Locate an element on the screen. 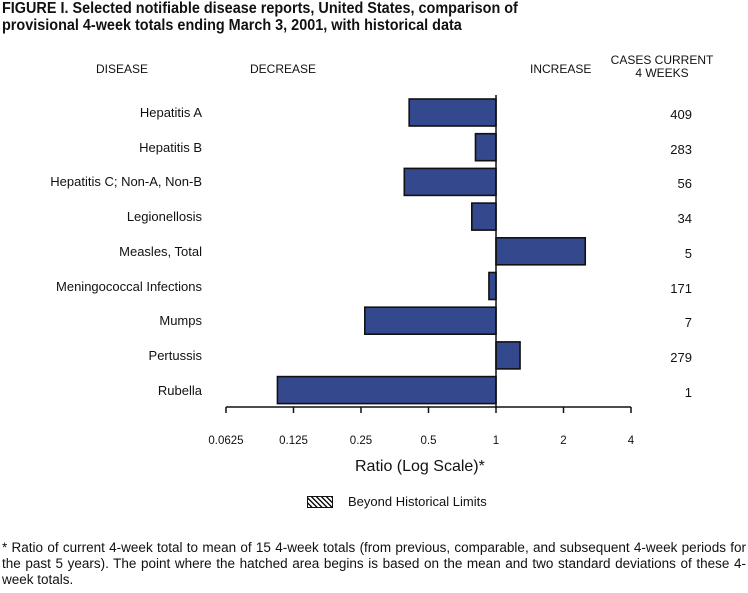  increase-header: INCREASE is located at coordinates (561, 69).